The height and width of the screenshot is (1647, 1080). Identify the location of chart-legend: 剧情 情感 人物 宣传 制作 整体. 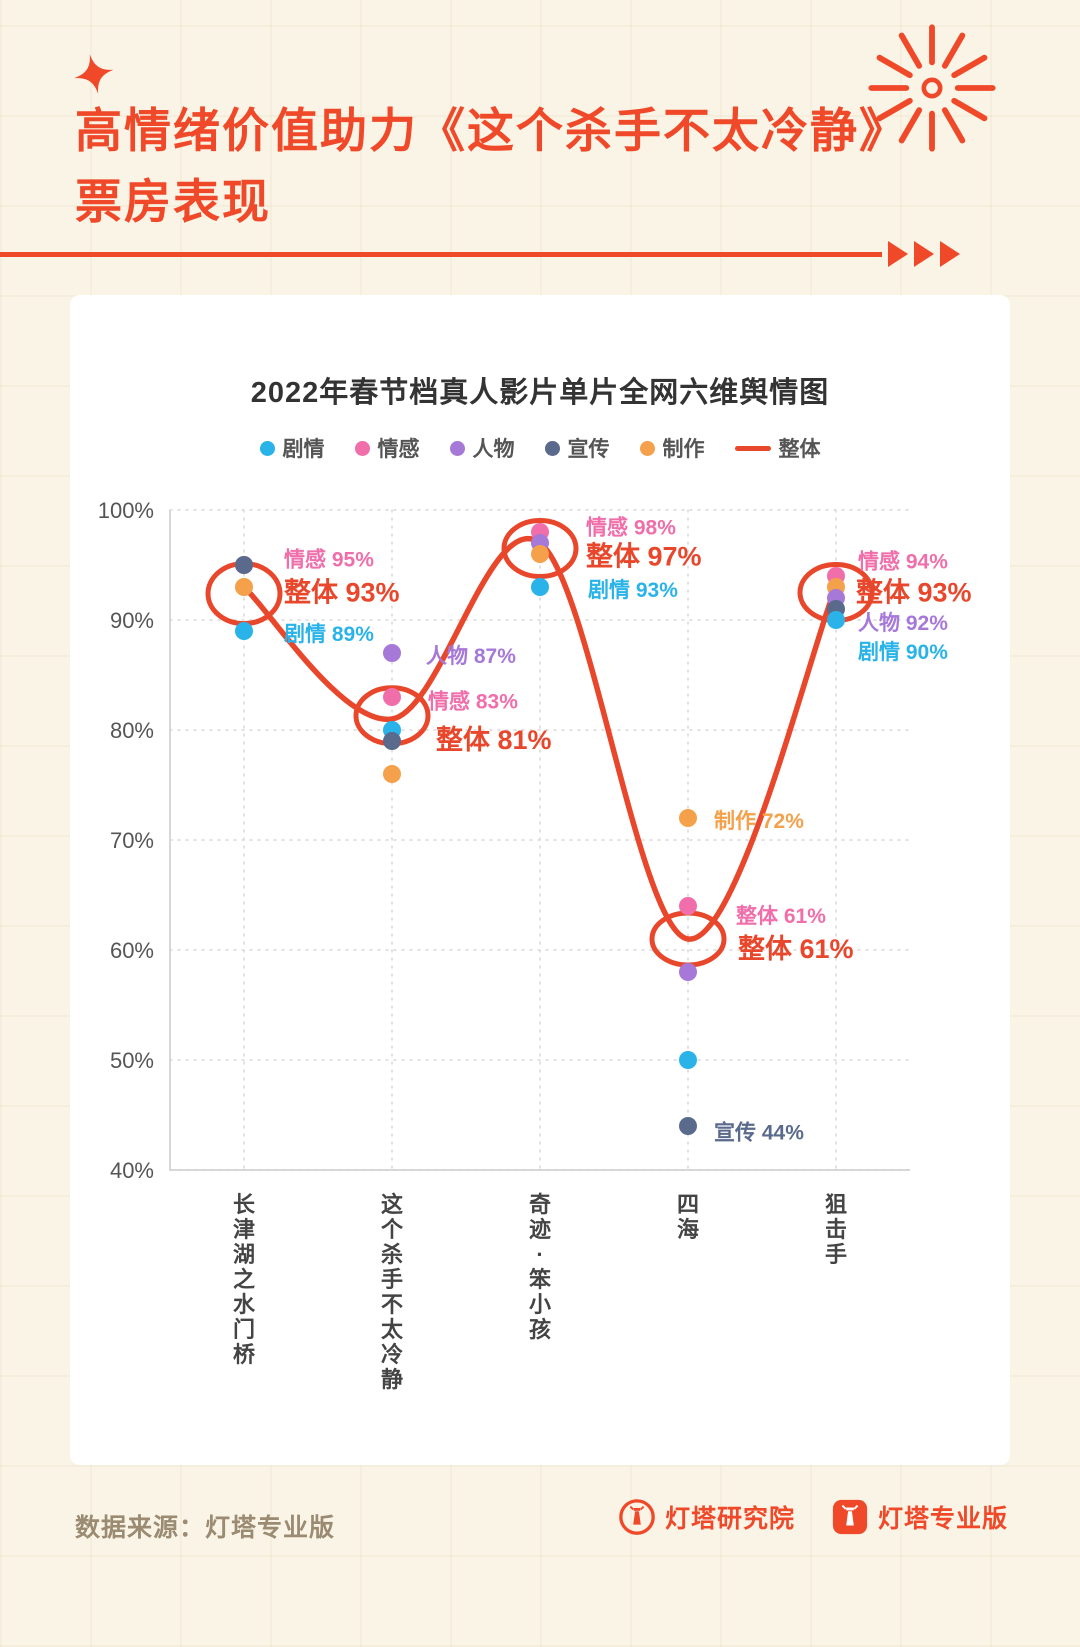
(540, 448).